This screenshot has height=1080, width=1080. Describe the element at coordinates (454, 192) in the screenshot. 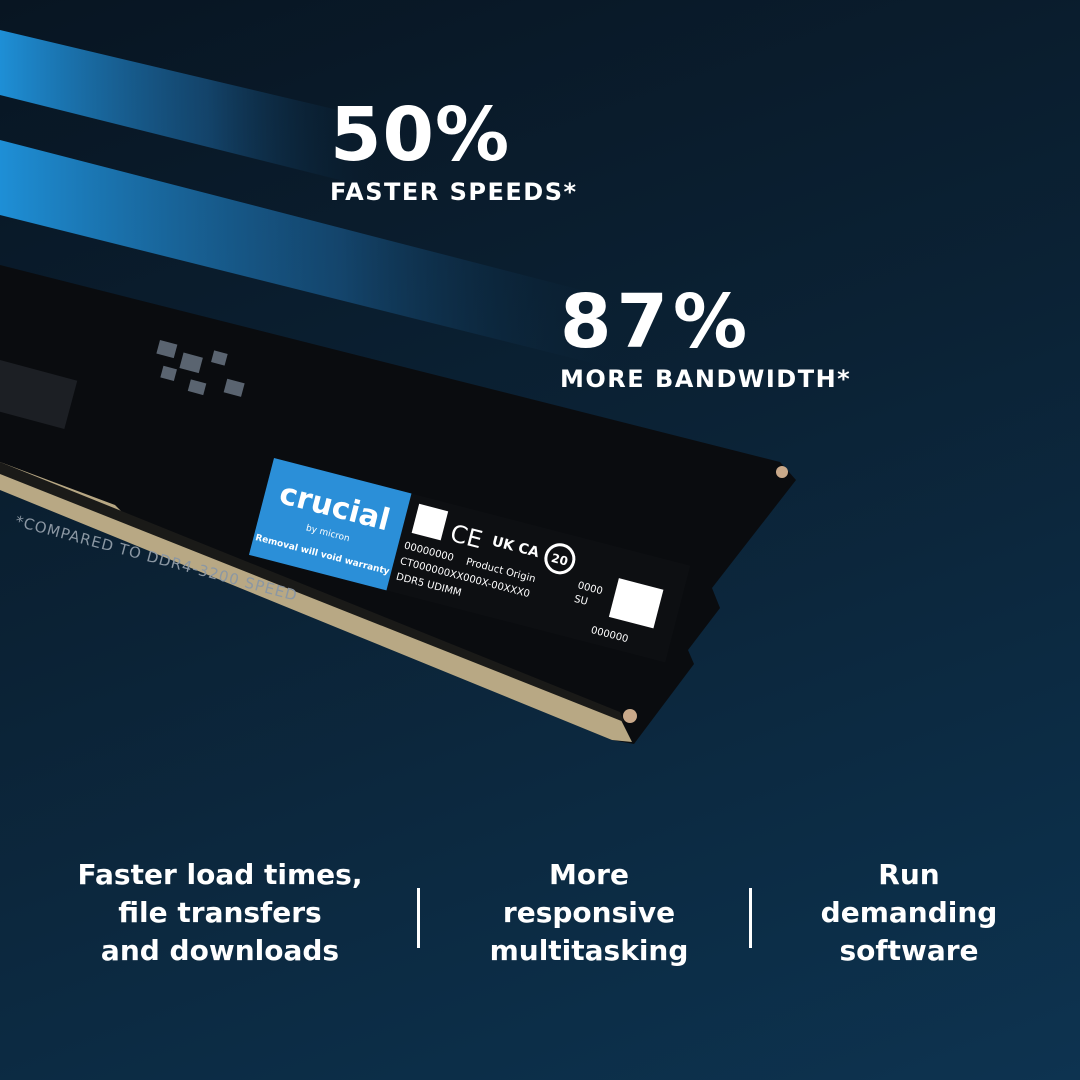

I see `stat-label: FASTER SPEEDS*` at that location.